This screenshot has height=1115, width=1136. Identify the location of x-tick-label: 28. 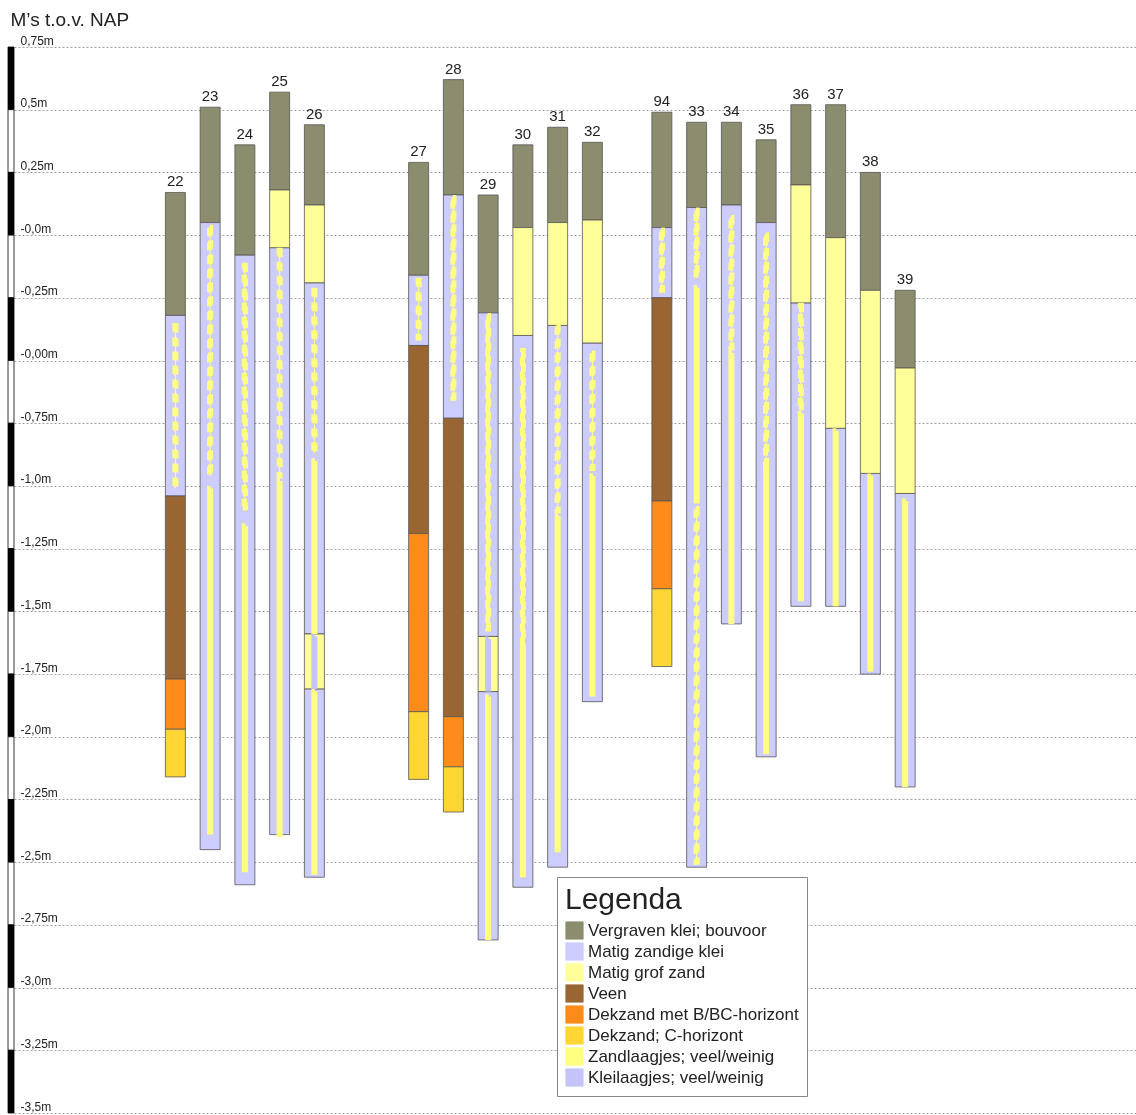
(453, 68).